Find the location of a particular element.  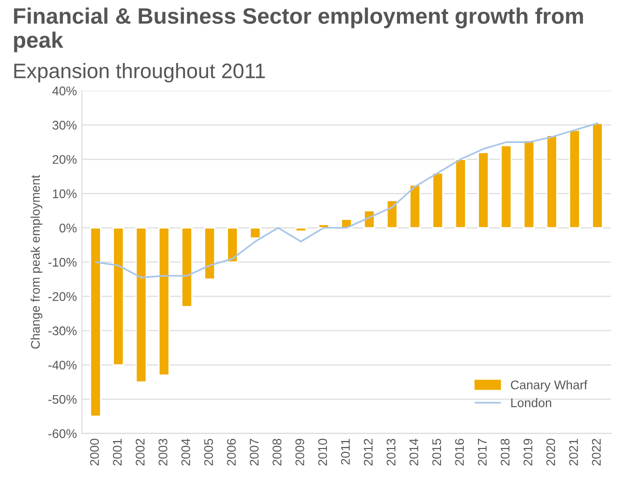

chart-subtitle: Expansion throughout 2011 is located at coordinates (139, 72).